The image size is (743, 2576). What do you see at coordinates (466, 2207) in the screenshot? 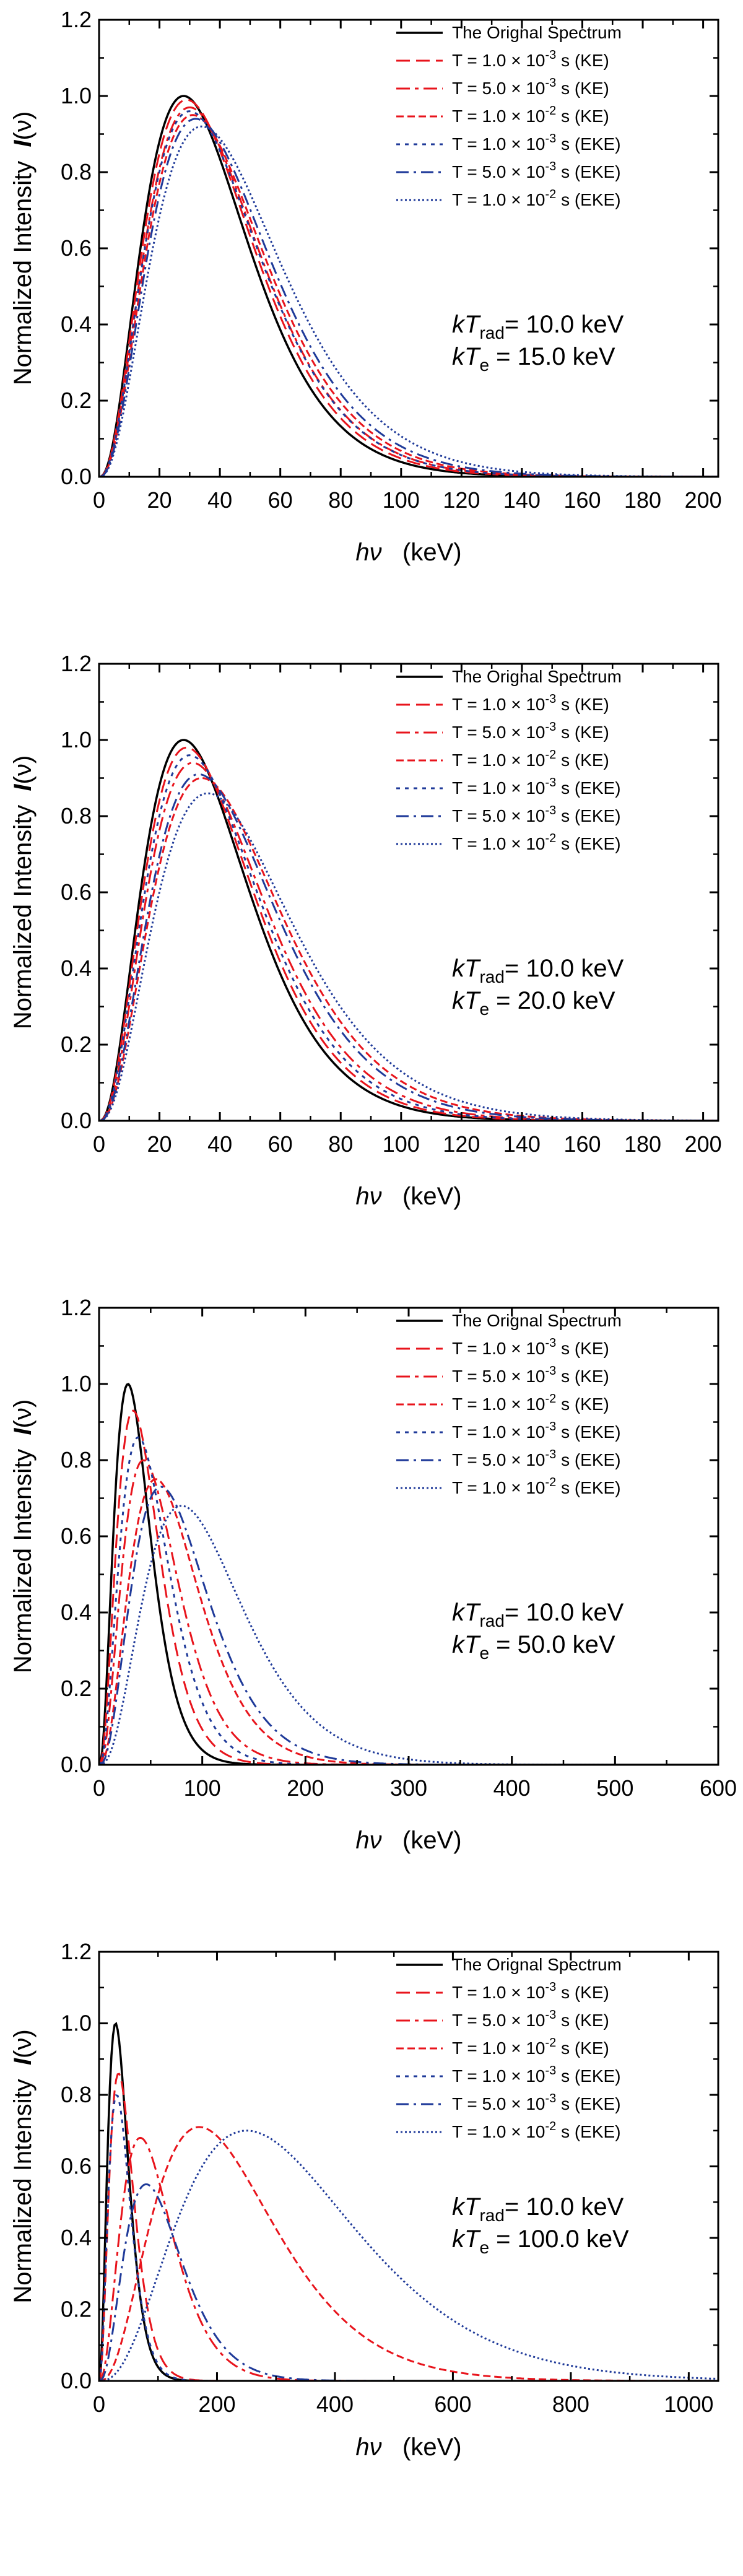
I see `annot-kT: kT` at bounding box center [466, 2207].